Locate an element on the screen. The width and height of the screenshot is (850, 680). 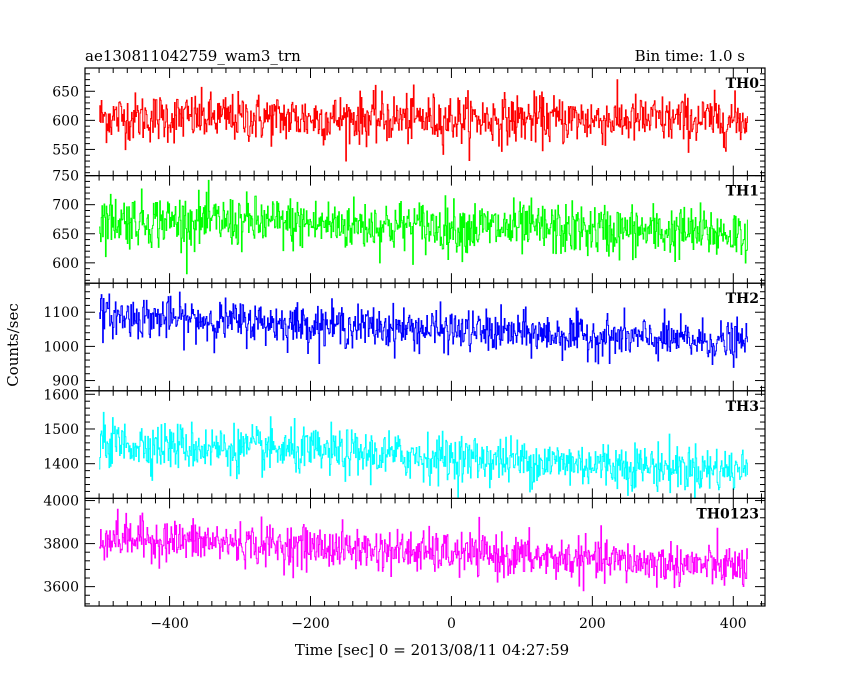
panel-th0123: 3600 3800 4000 TH0123 is located at coordinates (404, 550).